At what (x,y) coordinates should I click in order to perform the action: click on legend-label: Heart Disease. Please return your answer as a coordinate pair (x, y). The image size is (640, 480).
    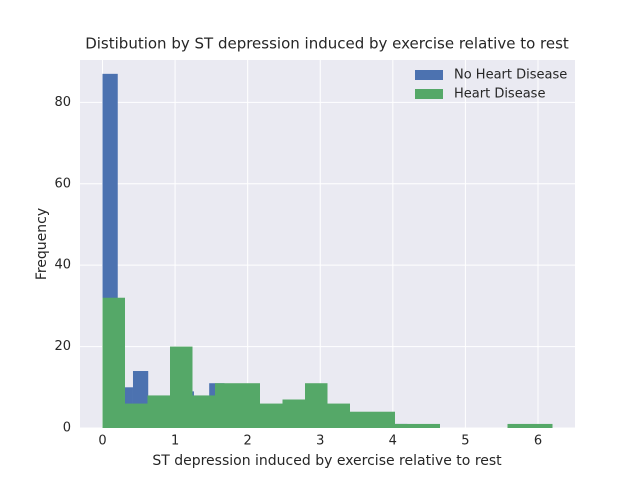
    Looking at the image, I should click on (499, 94).